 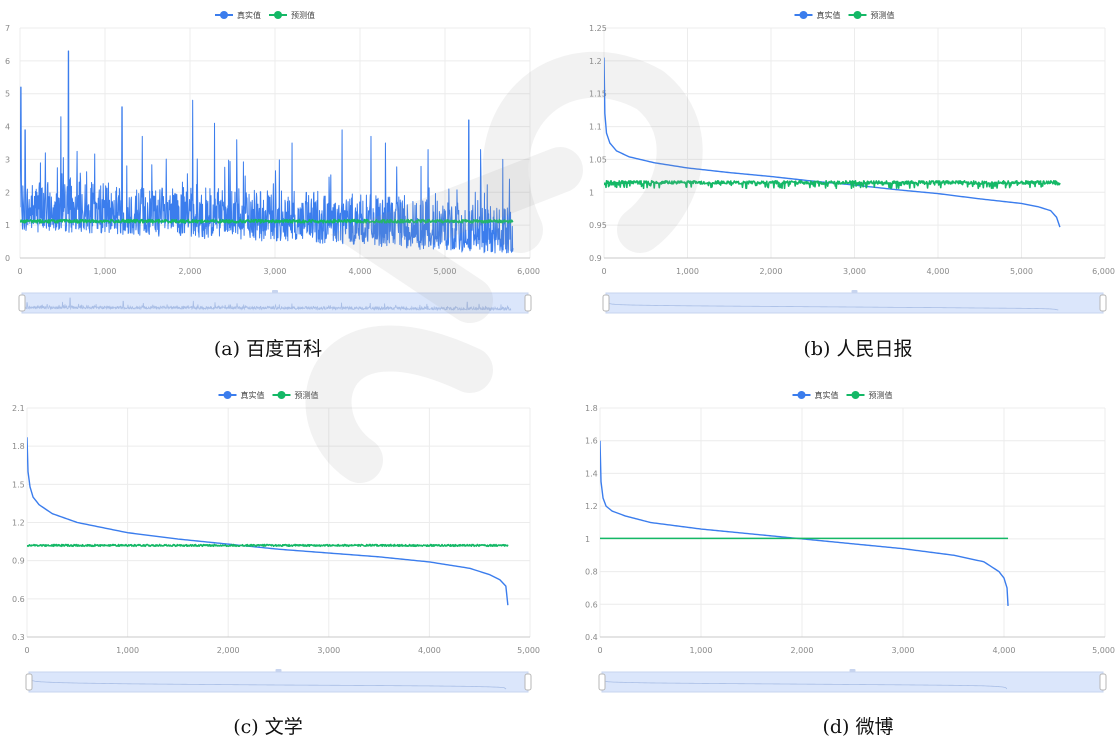 What do you see at coordinates (1103, 271) in the screenshot?
I see `x-tick-label: 6,000` at bounding box center [1103, 271].